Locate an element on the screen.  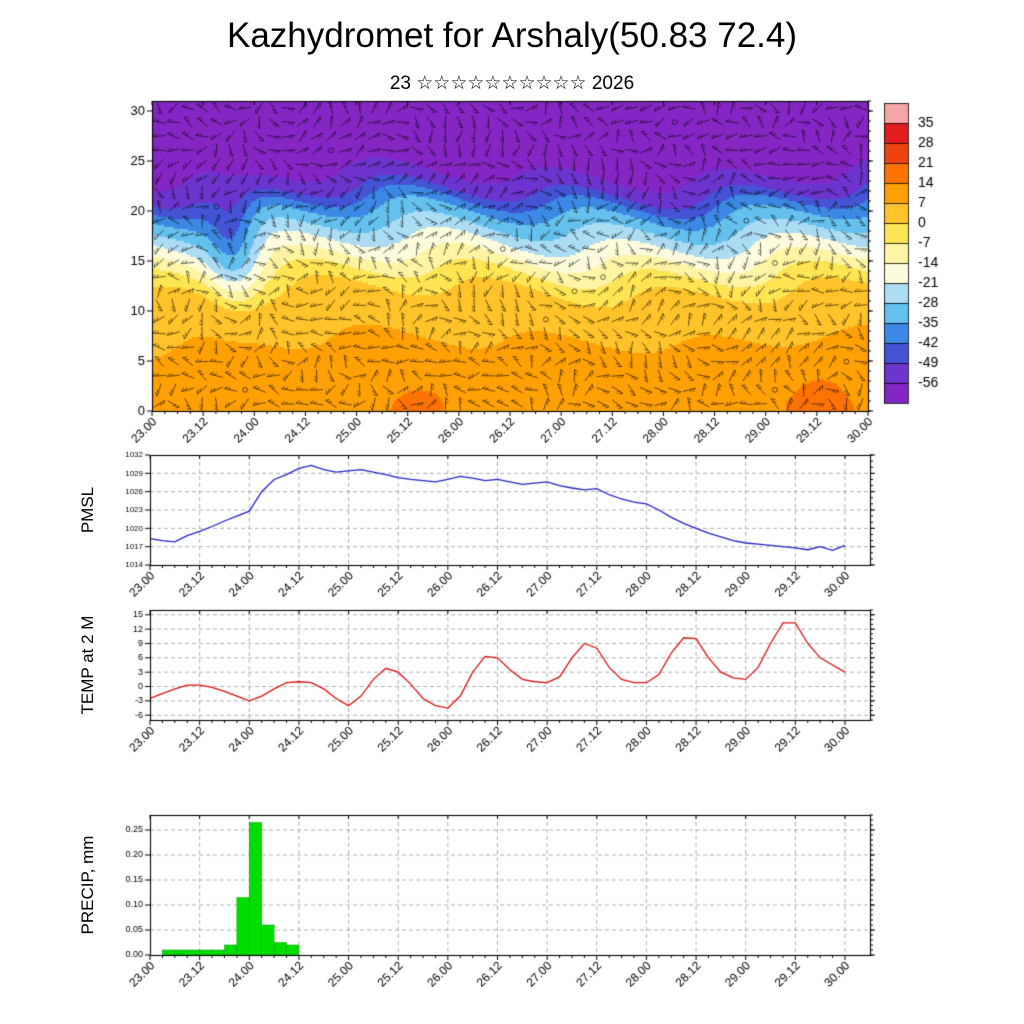
page-title: Kazhydromet for Arshaly(50.83 72.4) is located at coordinates (511, 35).